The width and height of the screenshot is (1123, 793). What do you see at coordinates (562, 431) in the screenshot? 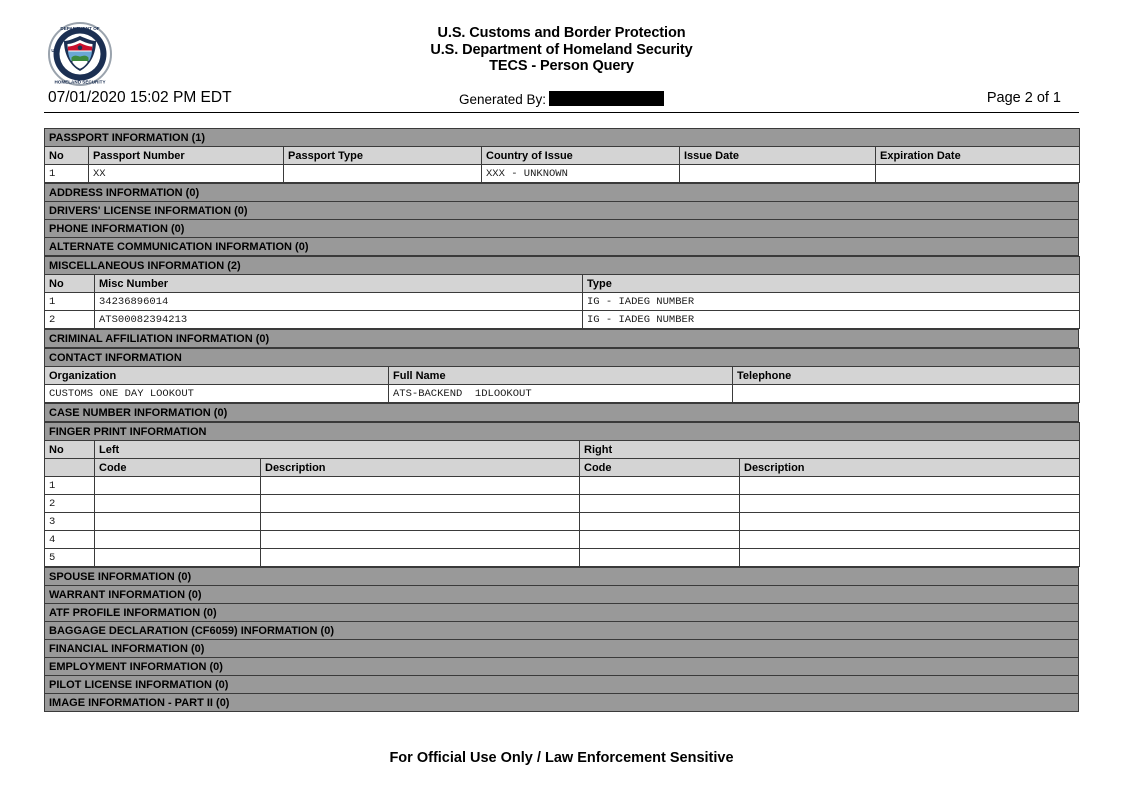
I see `section-title-fingerprint: FINGER PRINT INFORMATION` at bounding box center [562, 431].